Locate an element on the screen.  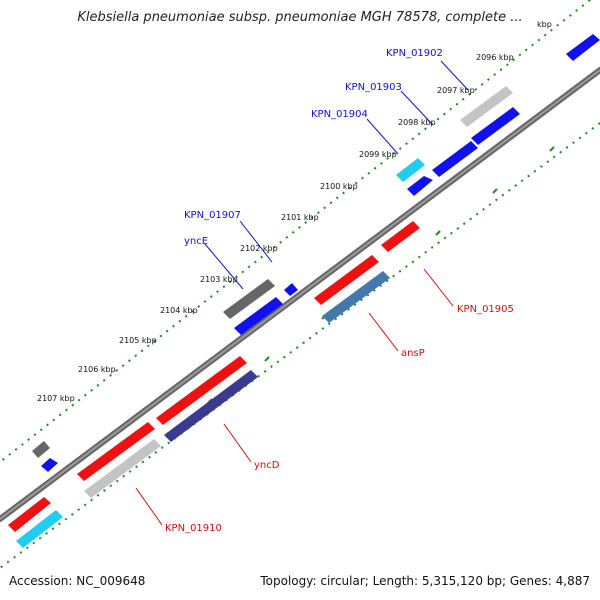
accession-label: Accession: NC_009648 is located at coordinates (77, 581).